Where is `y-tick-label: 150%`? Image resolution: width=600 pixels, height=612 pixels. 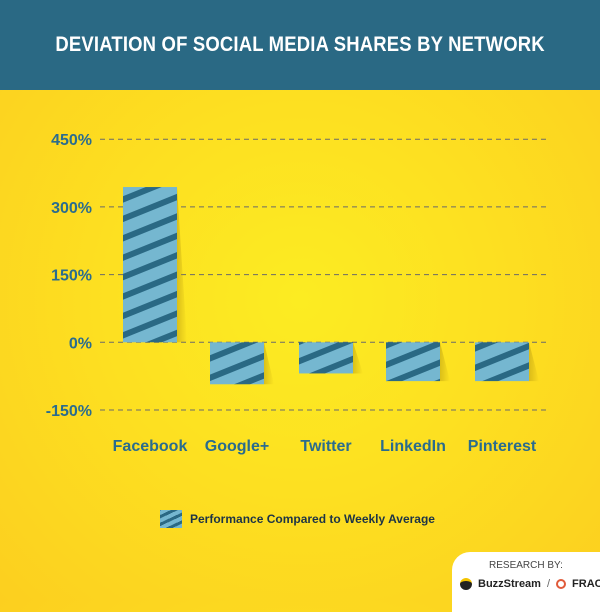
y-tick-label: 150% is located at coordinates (71, 276).